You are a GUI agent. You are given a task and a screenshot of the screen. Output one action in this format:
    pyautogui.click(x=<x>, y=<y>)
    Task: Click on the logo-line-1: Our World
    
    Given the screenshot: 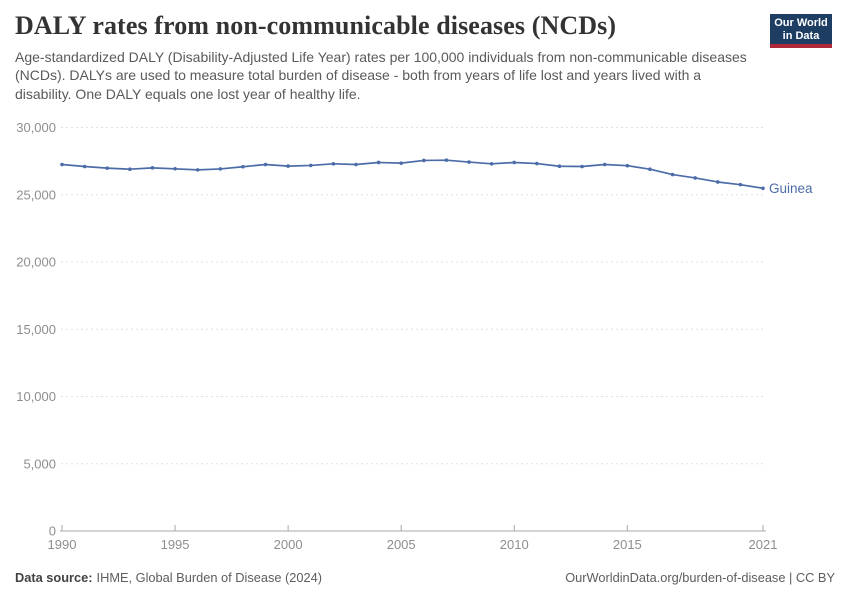 What is the action you would take?
    pyautogui.click(x=801, y=23)
    